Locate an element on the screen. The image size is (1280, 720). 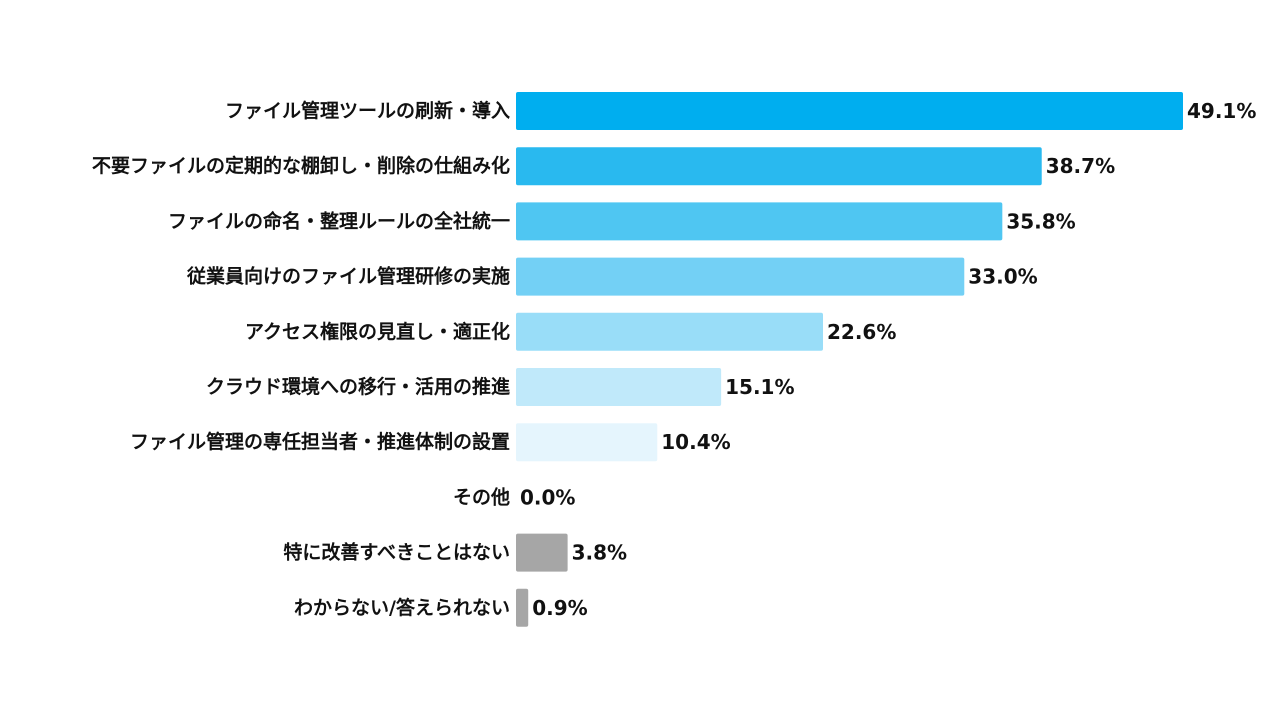
value-label: 15.1% is located at coordinates (759, 387).